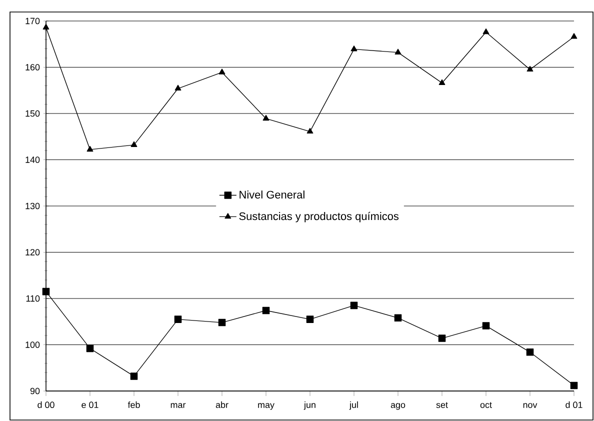 Image resolution: width=594 pixels, height=421 pixels. What do you see at coordinates (33, 345) in the screenshot?
I see `y-tick-label: 100` at bounding box center [33, 345].